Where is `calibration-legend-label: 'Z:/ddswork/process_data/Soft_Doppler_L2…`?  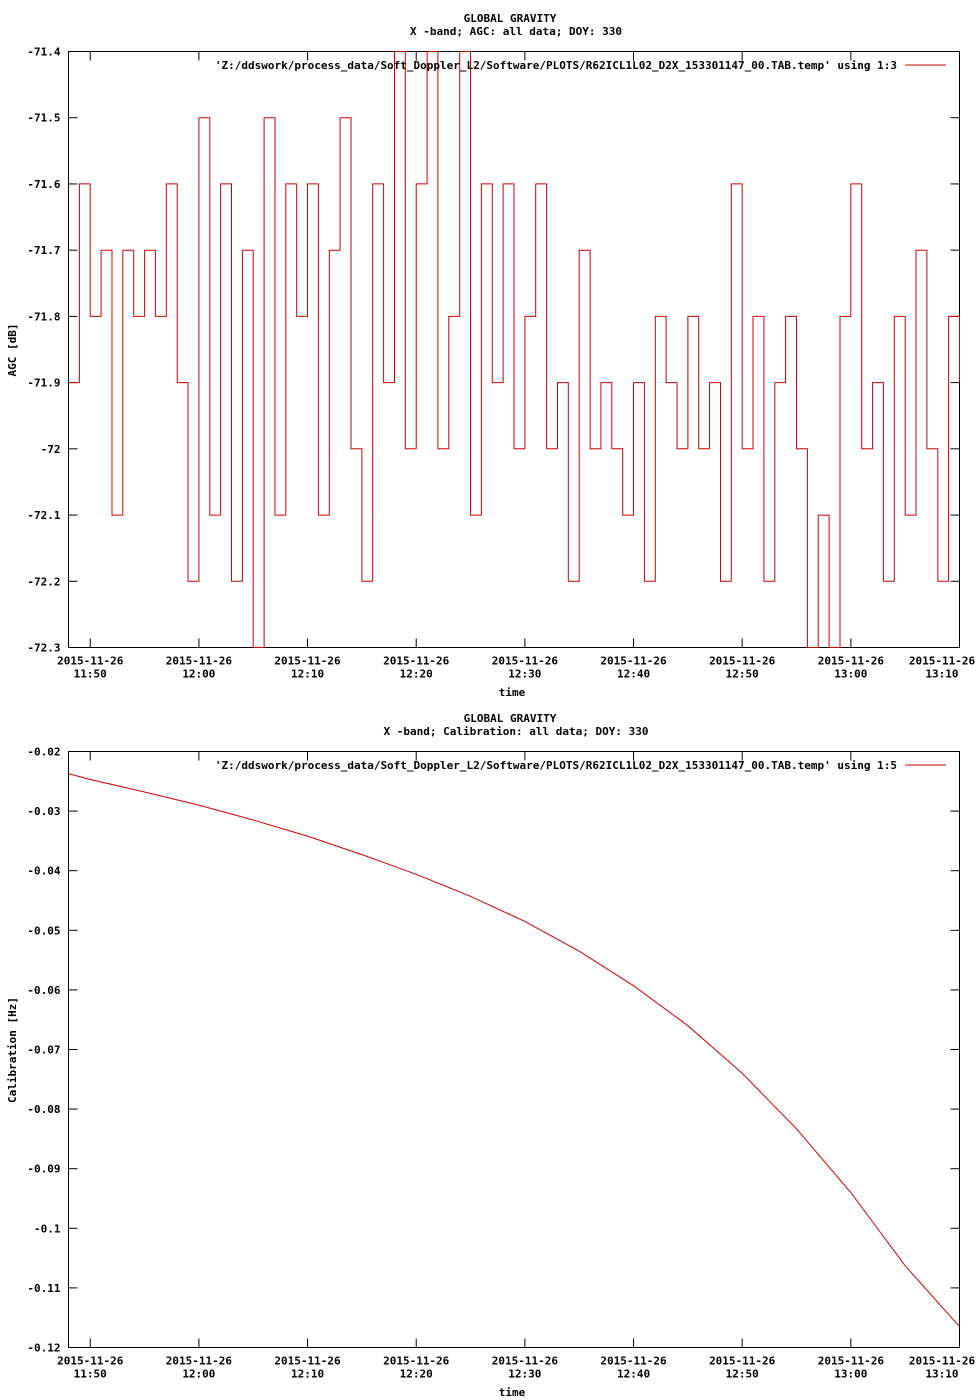 calibration-legend-label: 'Z:/ddswork/process_data/Soft_Doppler_L2… is located at coordinates (556, 765).